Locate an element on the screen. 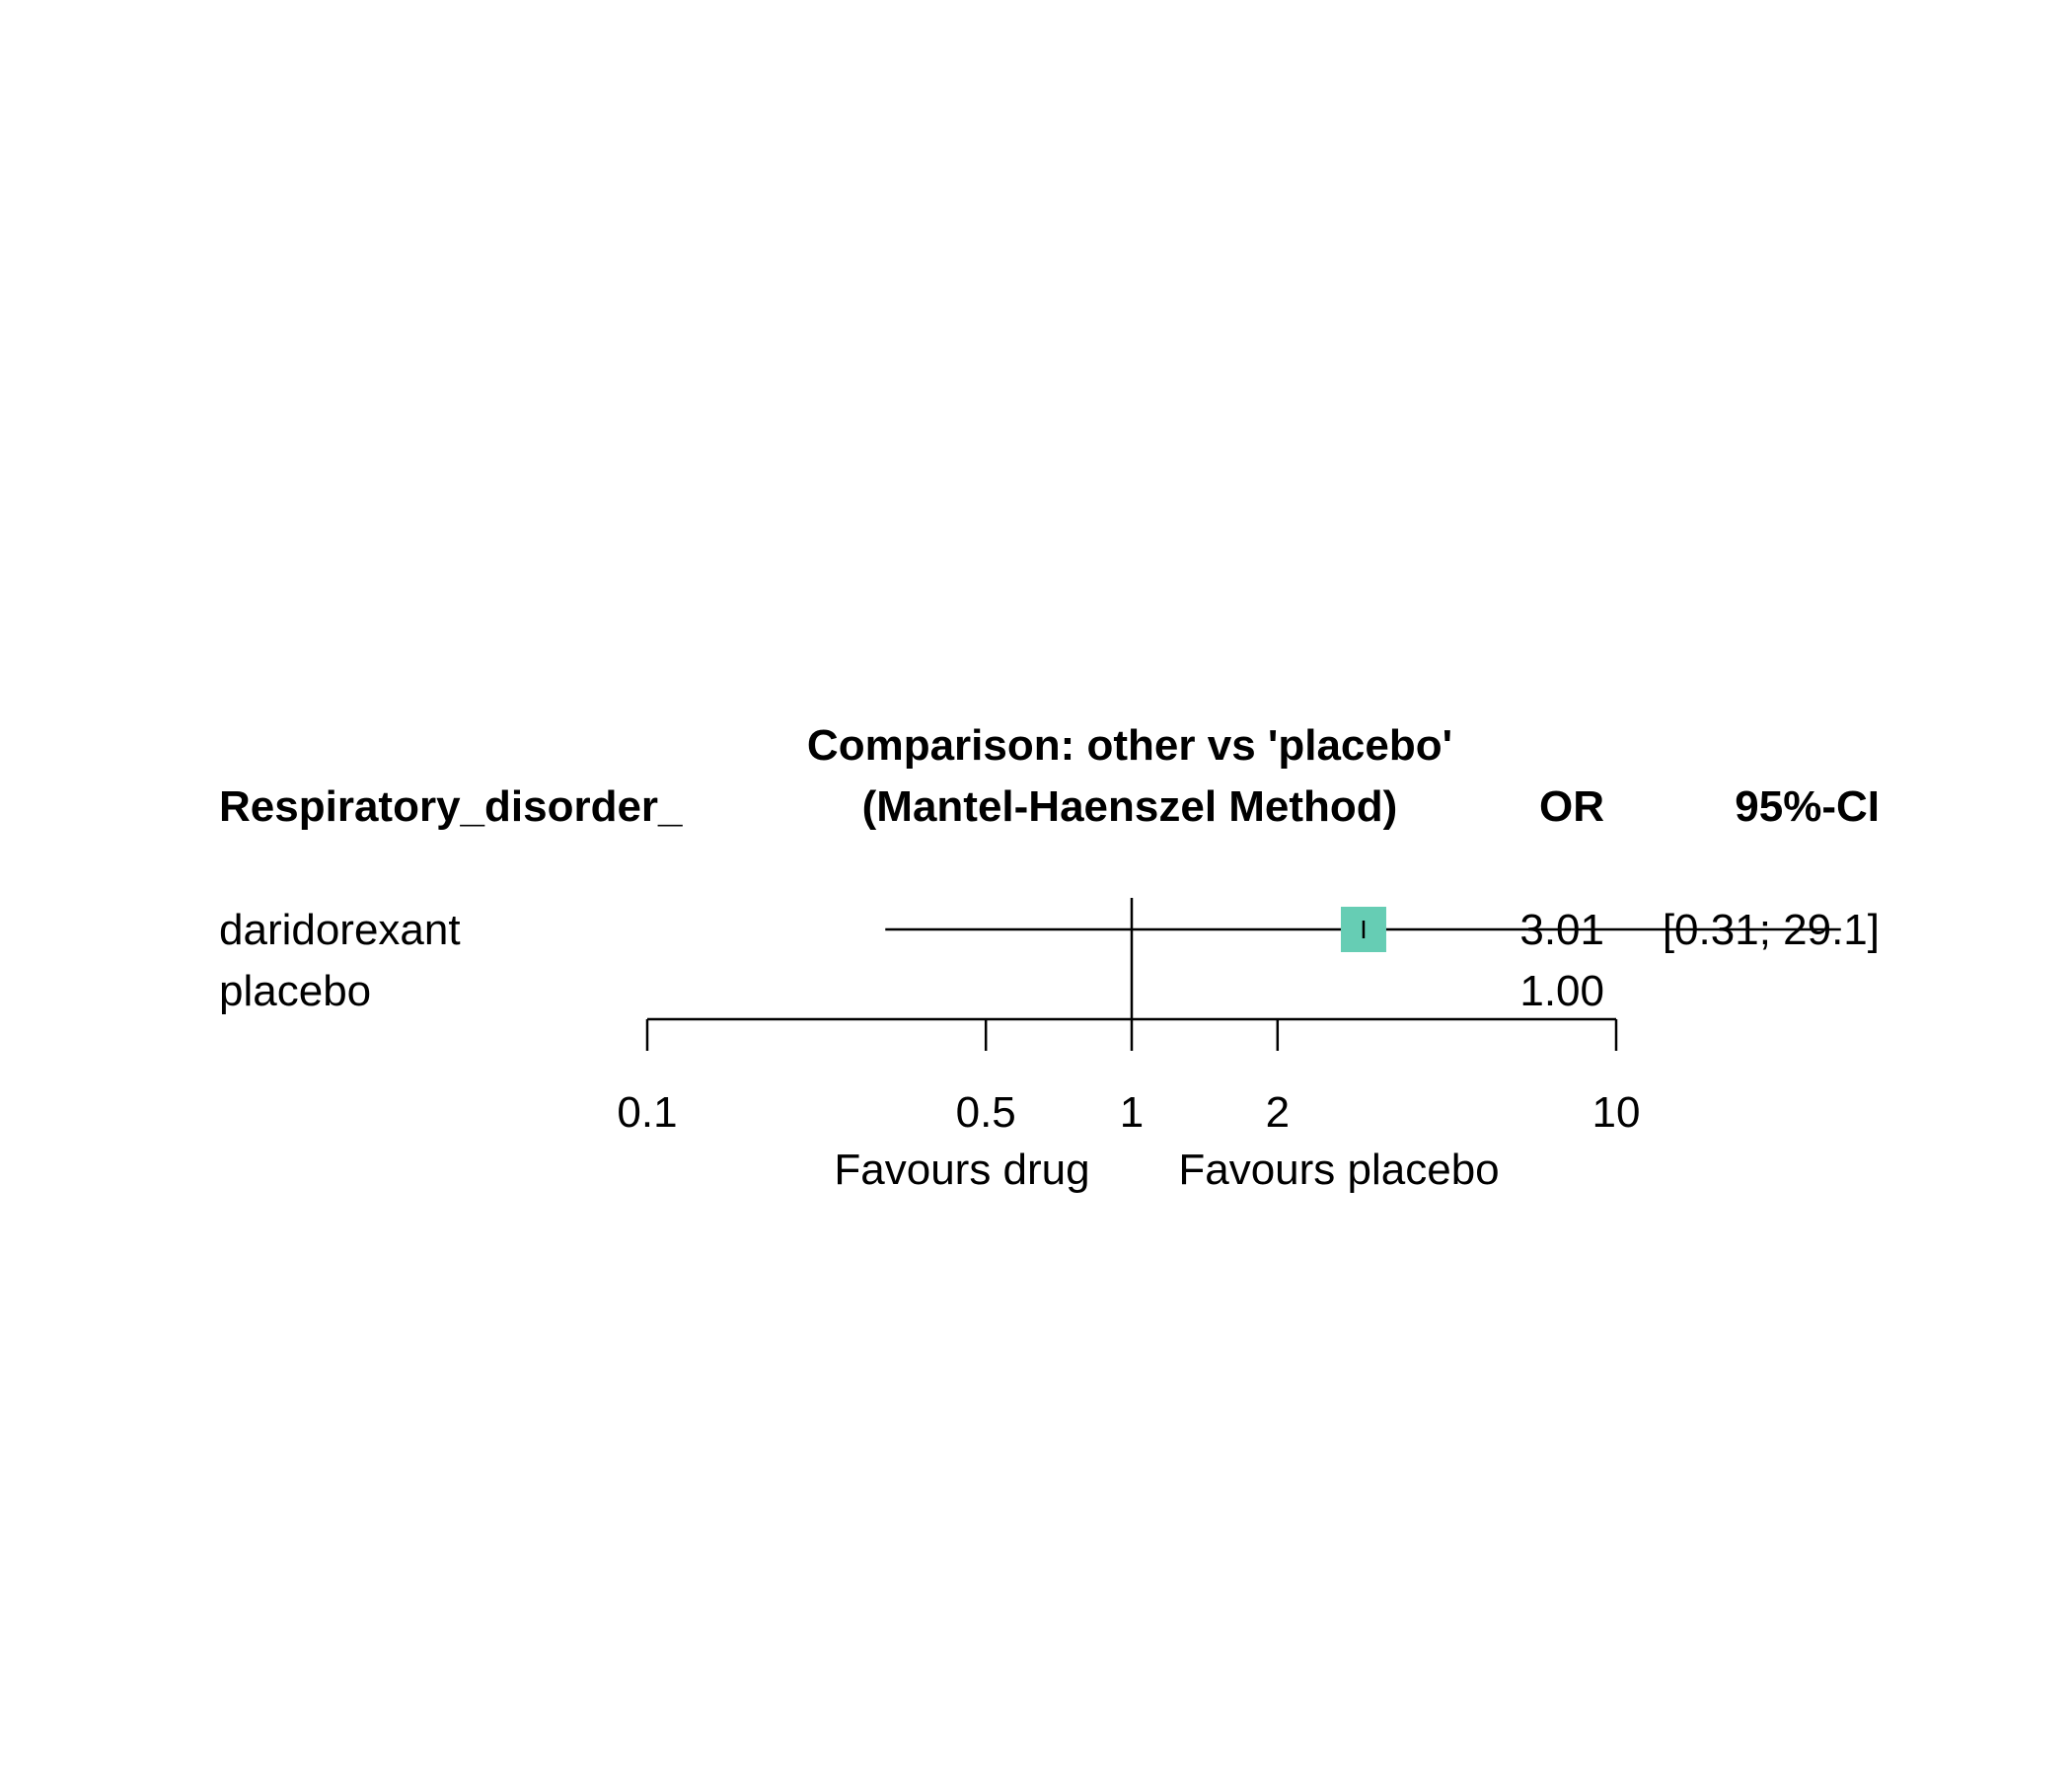 The image size is (2072, 1776). x-tick-label: 0.5 is located at coordinates (986, 1113).